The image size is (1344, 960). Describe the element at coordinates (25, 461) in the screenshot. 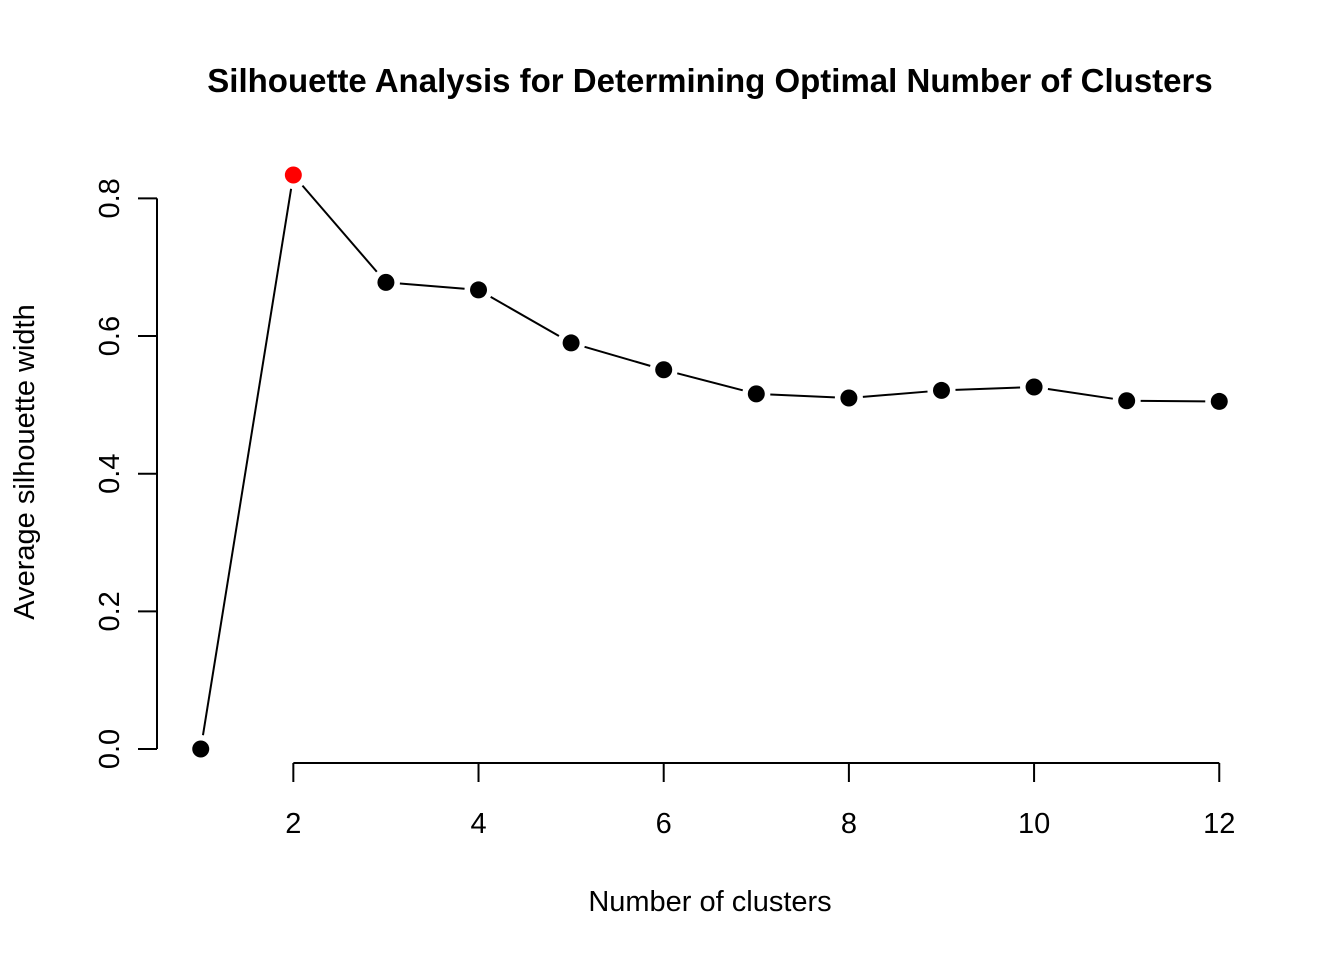

I see `y-axis-label: Average silhouette width` at that location.